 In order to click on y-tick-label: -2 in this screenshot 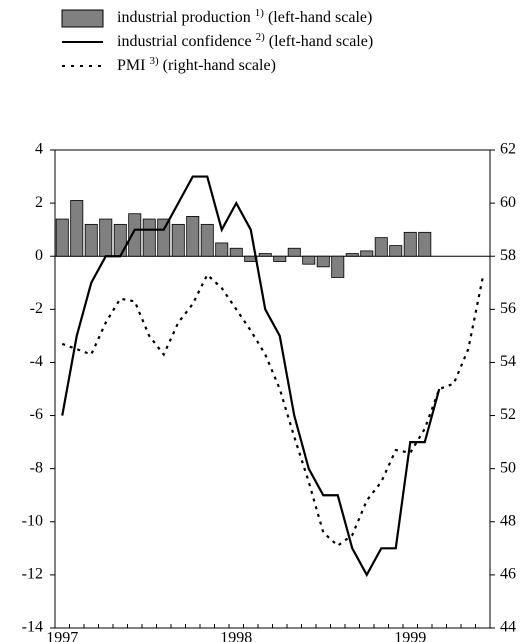, I will do `click(36, 308)`.